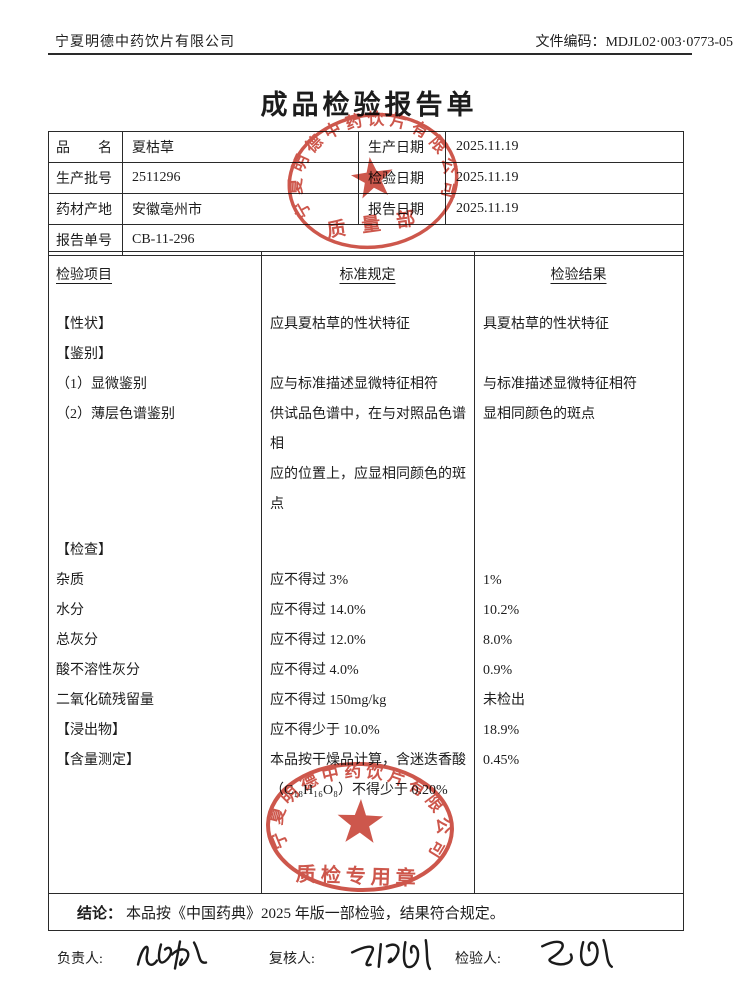 The width and height of the screenshot is (738, 1000). What do you see at coordinates (501, 730) in the screenshot?
I see `result-cell: 18.9%` at bounding box center [501, 730].